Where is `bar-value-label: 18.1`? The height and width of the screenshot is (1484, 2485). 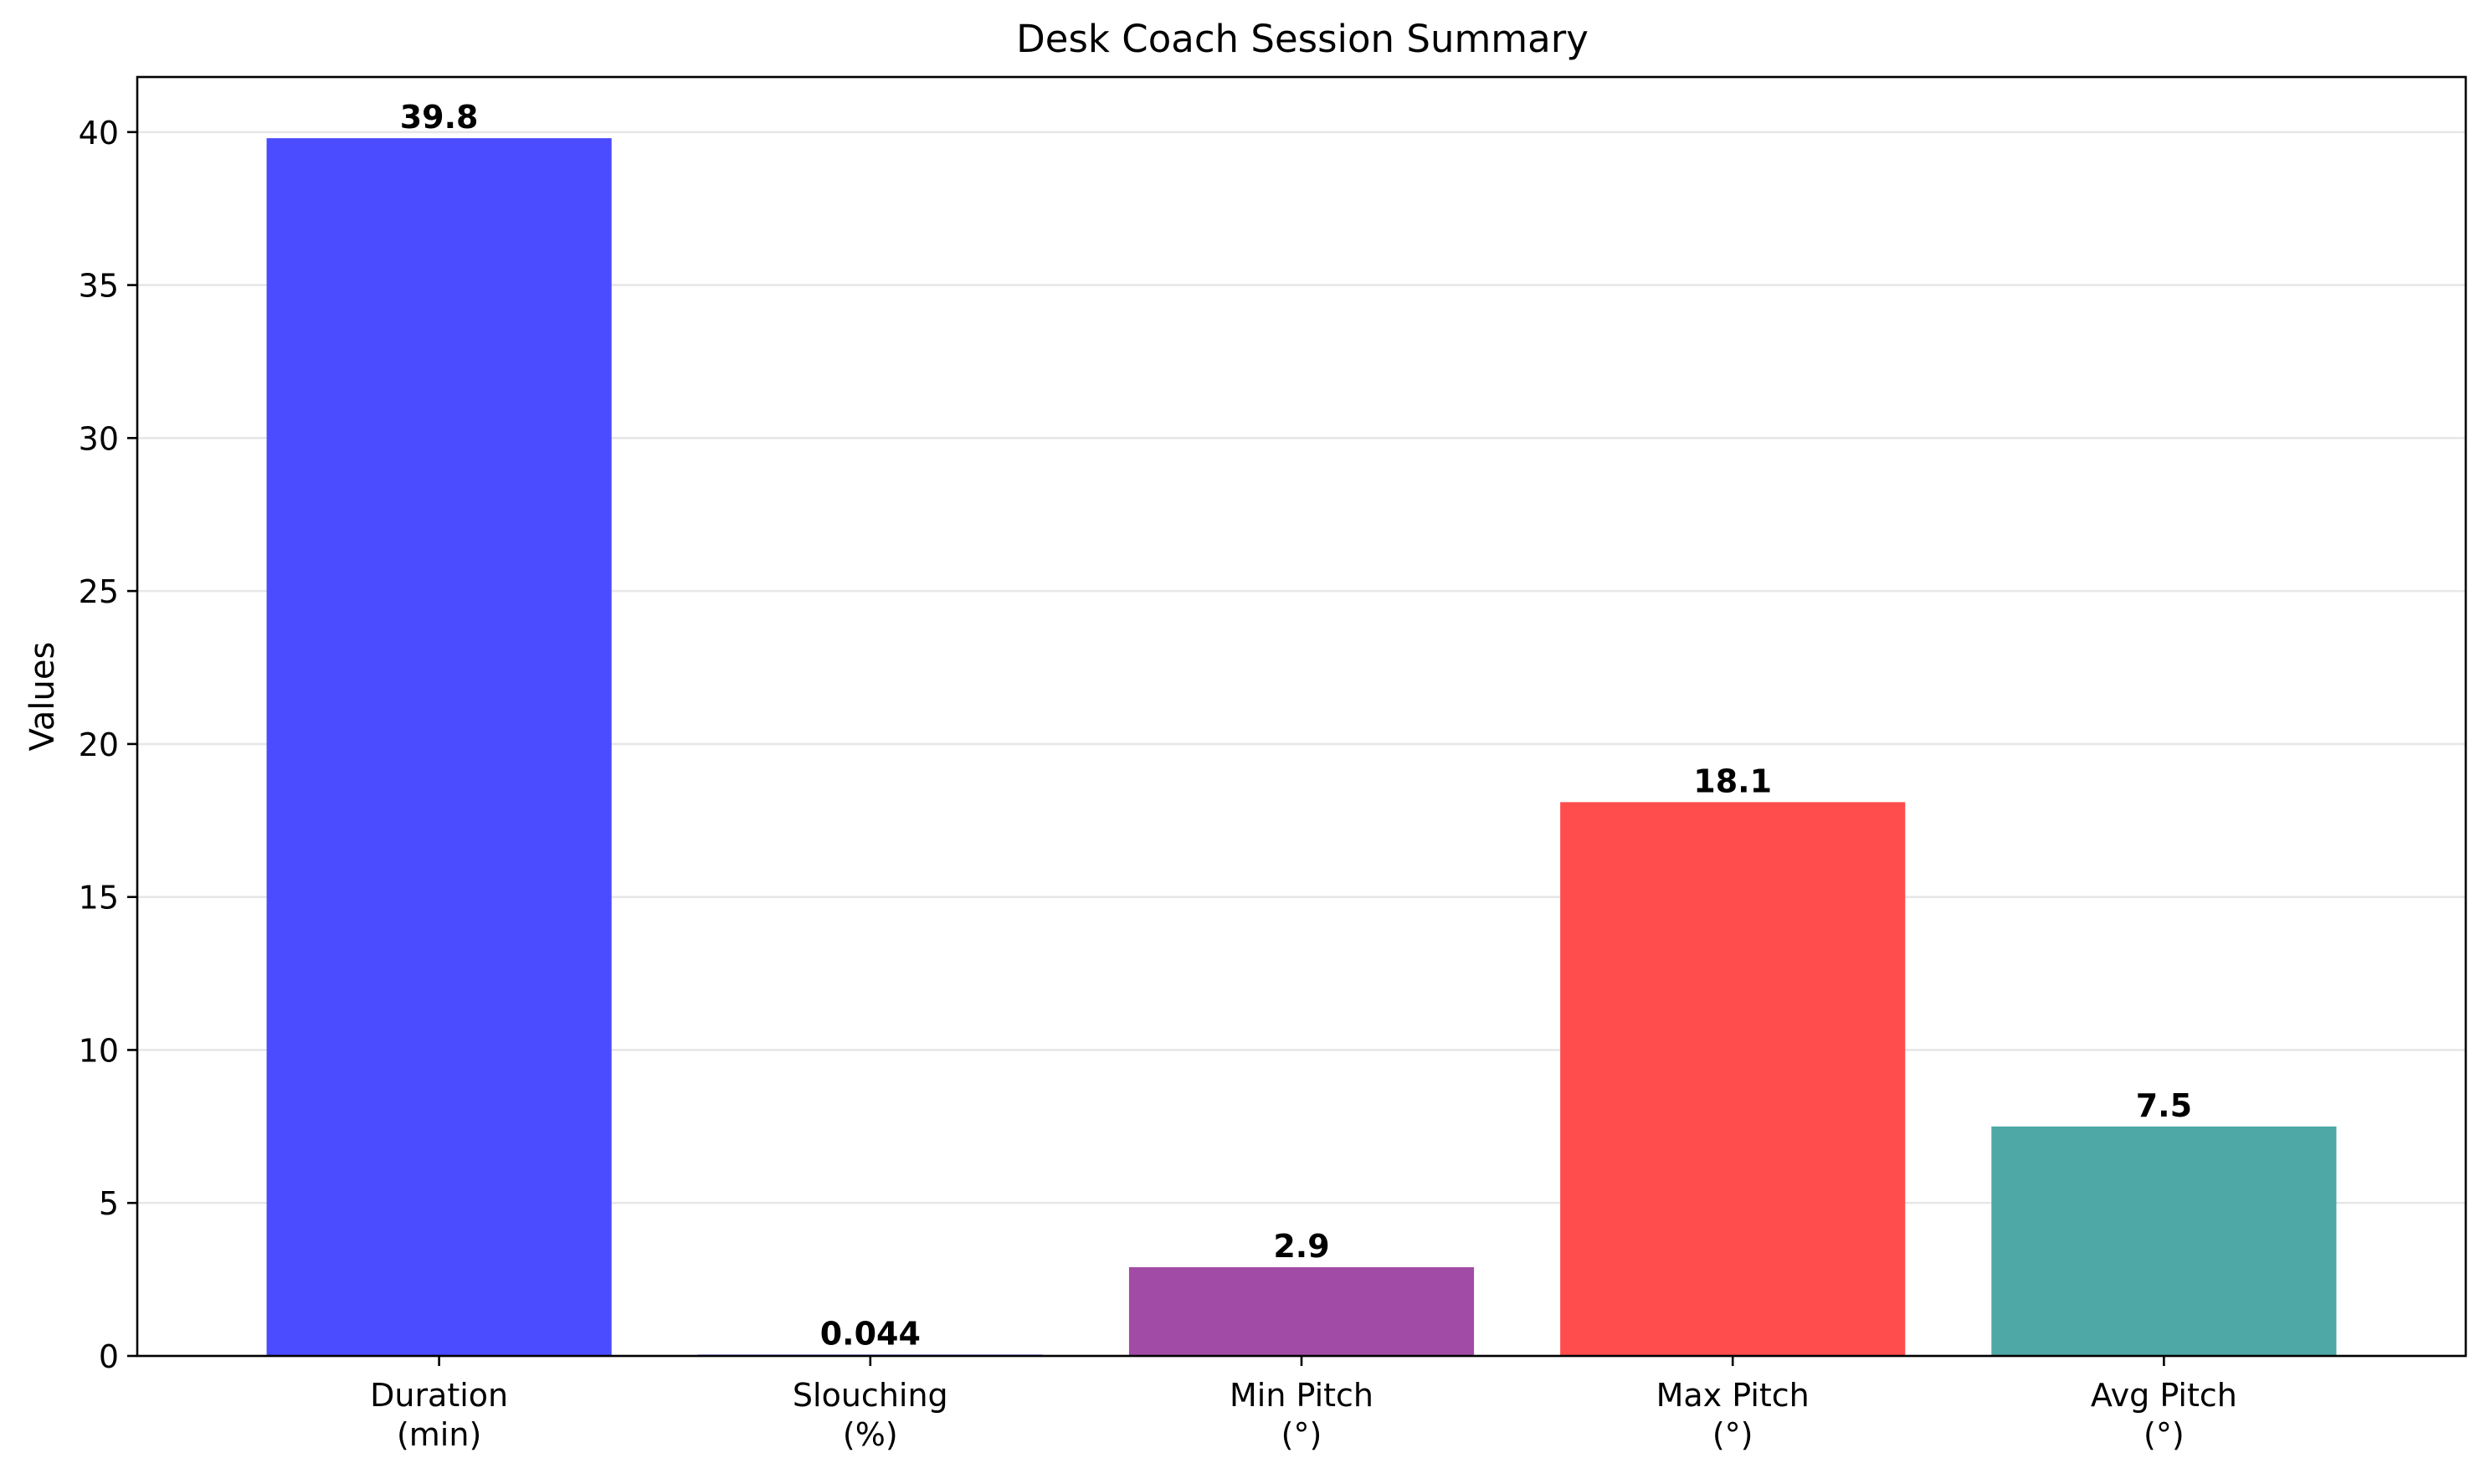
bar-value-label: 18.1 is located at coordinates (1732, 781).